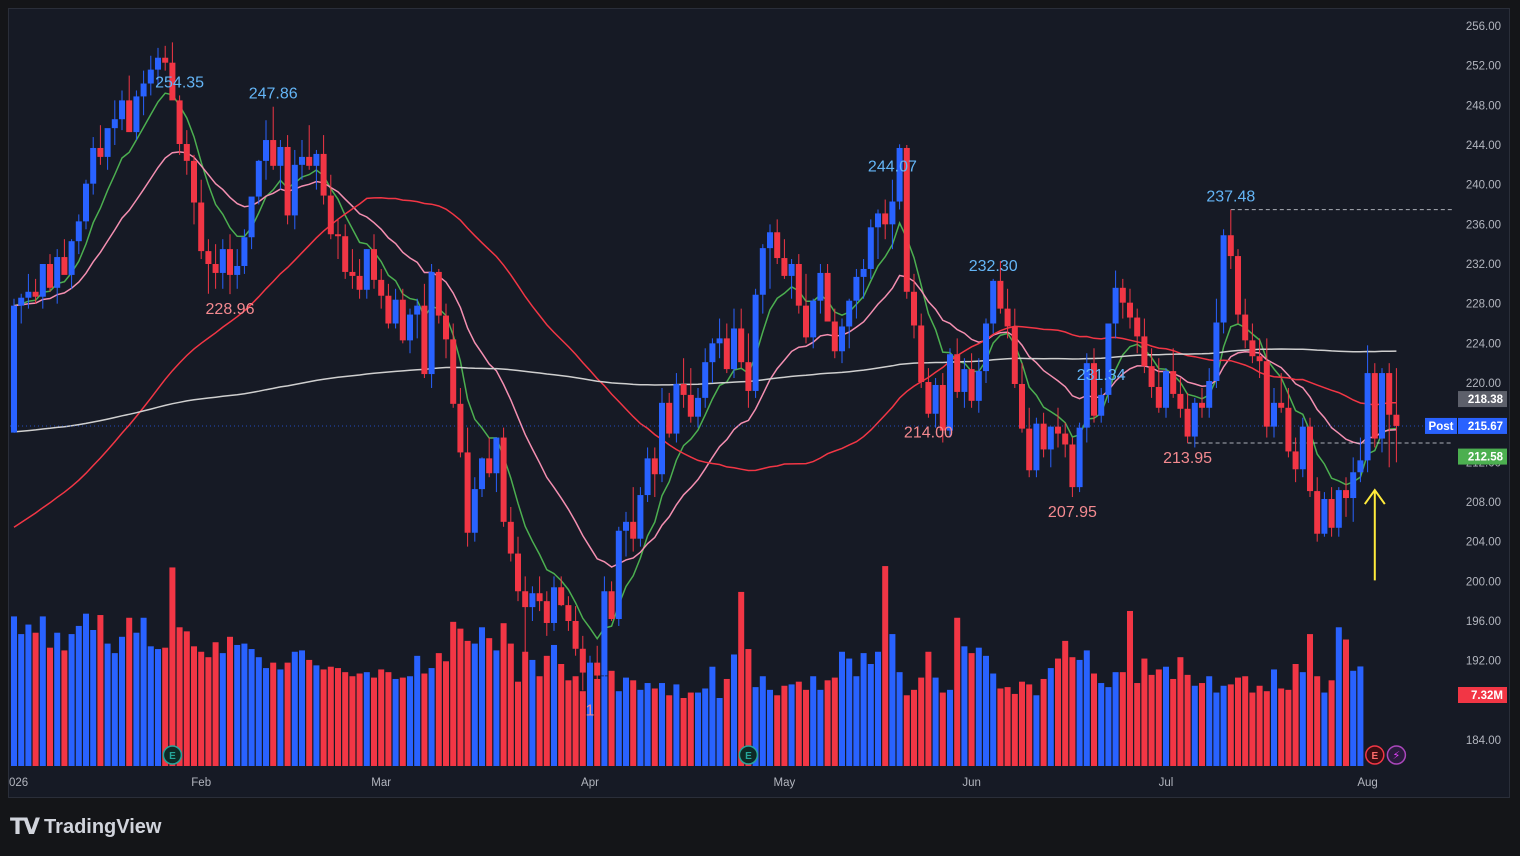 This screenshot has height=856, width=1520. What do you see at coordinates (1375, 755) in the screenshot?
I see `earnings-marker` at bounding box center [1375, 755].